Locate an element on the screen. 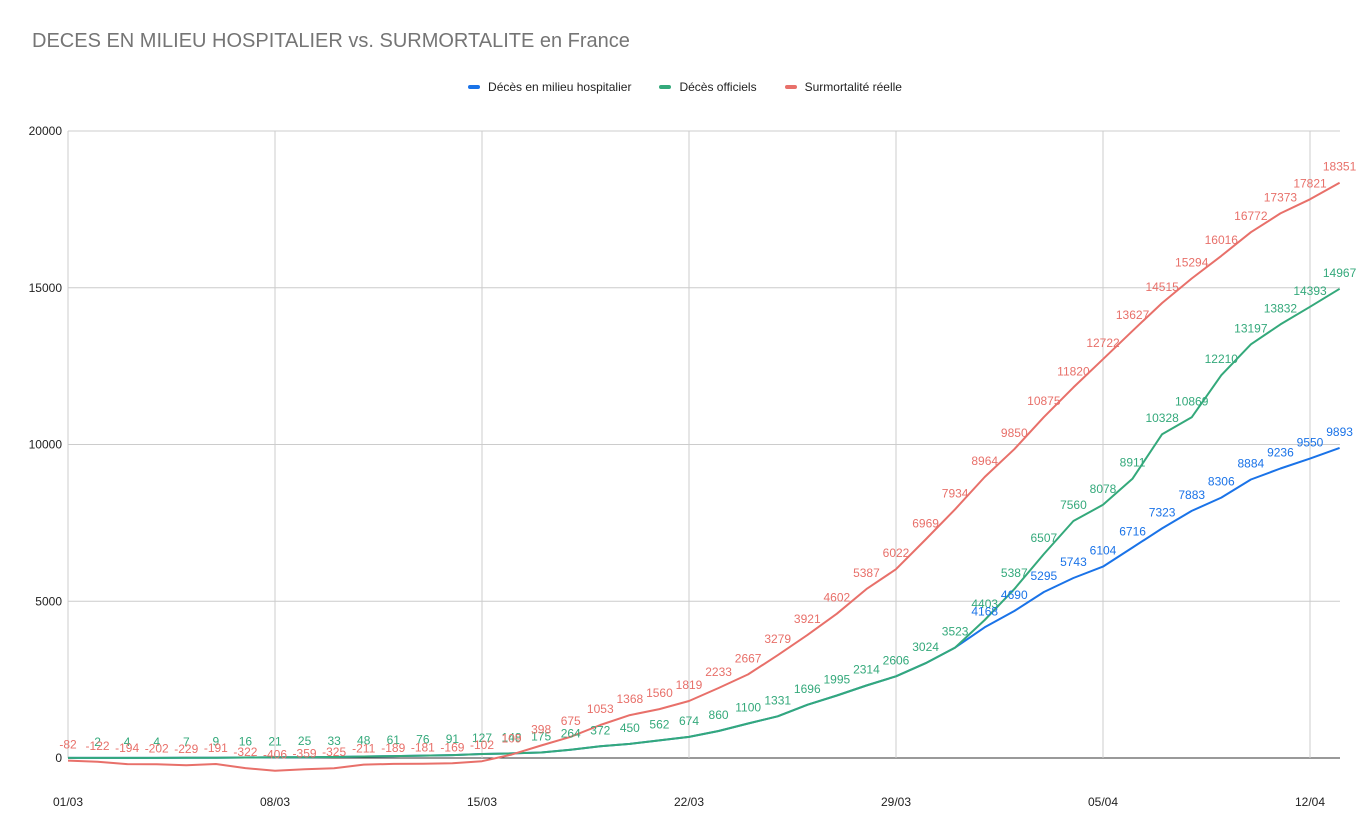 This screenshot has height=834, width=1370. legend-item-official: Décès officiels is located at coordinates (708, 87).